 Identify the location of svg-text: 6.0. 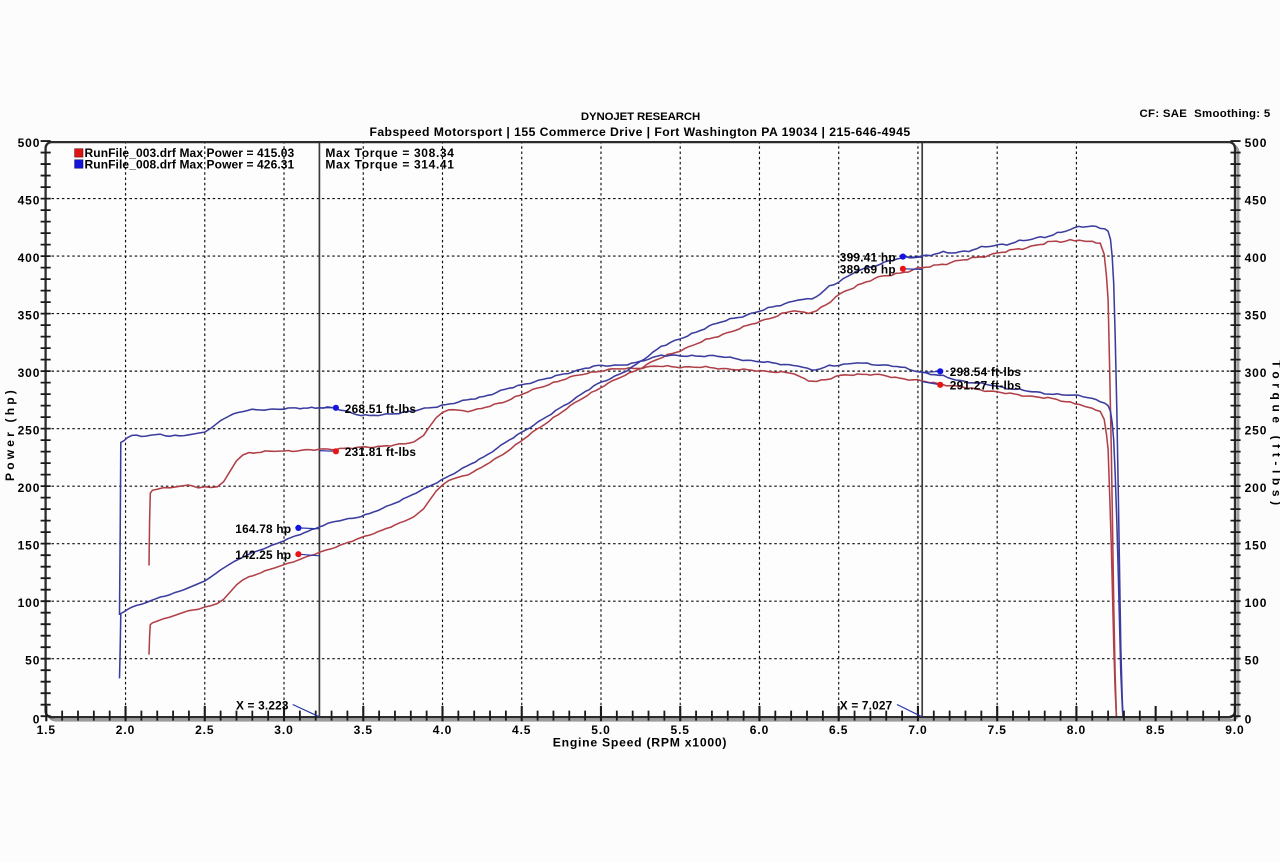
(759, 730).